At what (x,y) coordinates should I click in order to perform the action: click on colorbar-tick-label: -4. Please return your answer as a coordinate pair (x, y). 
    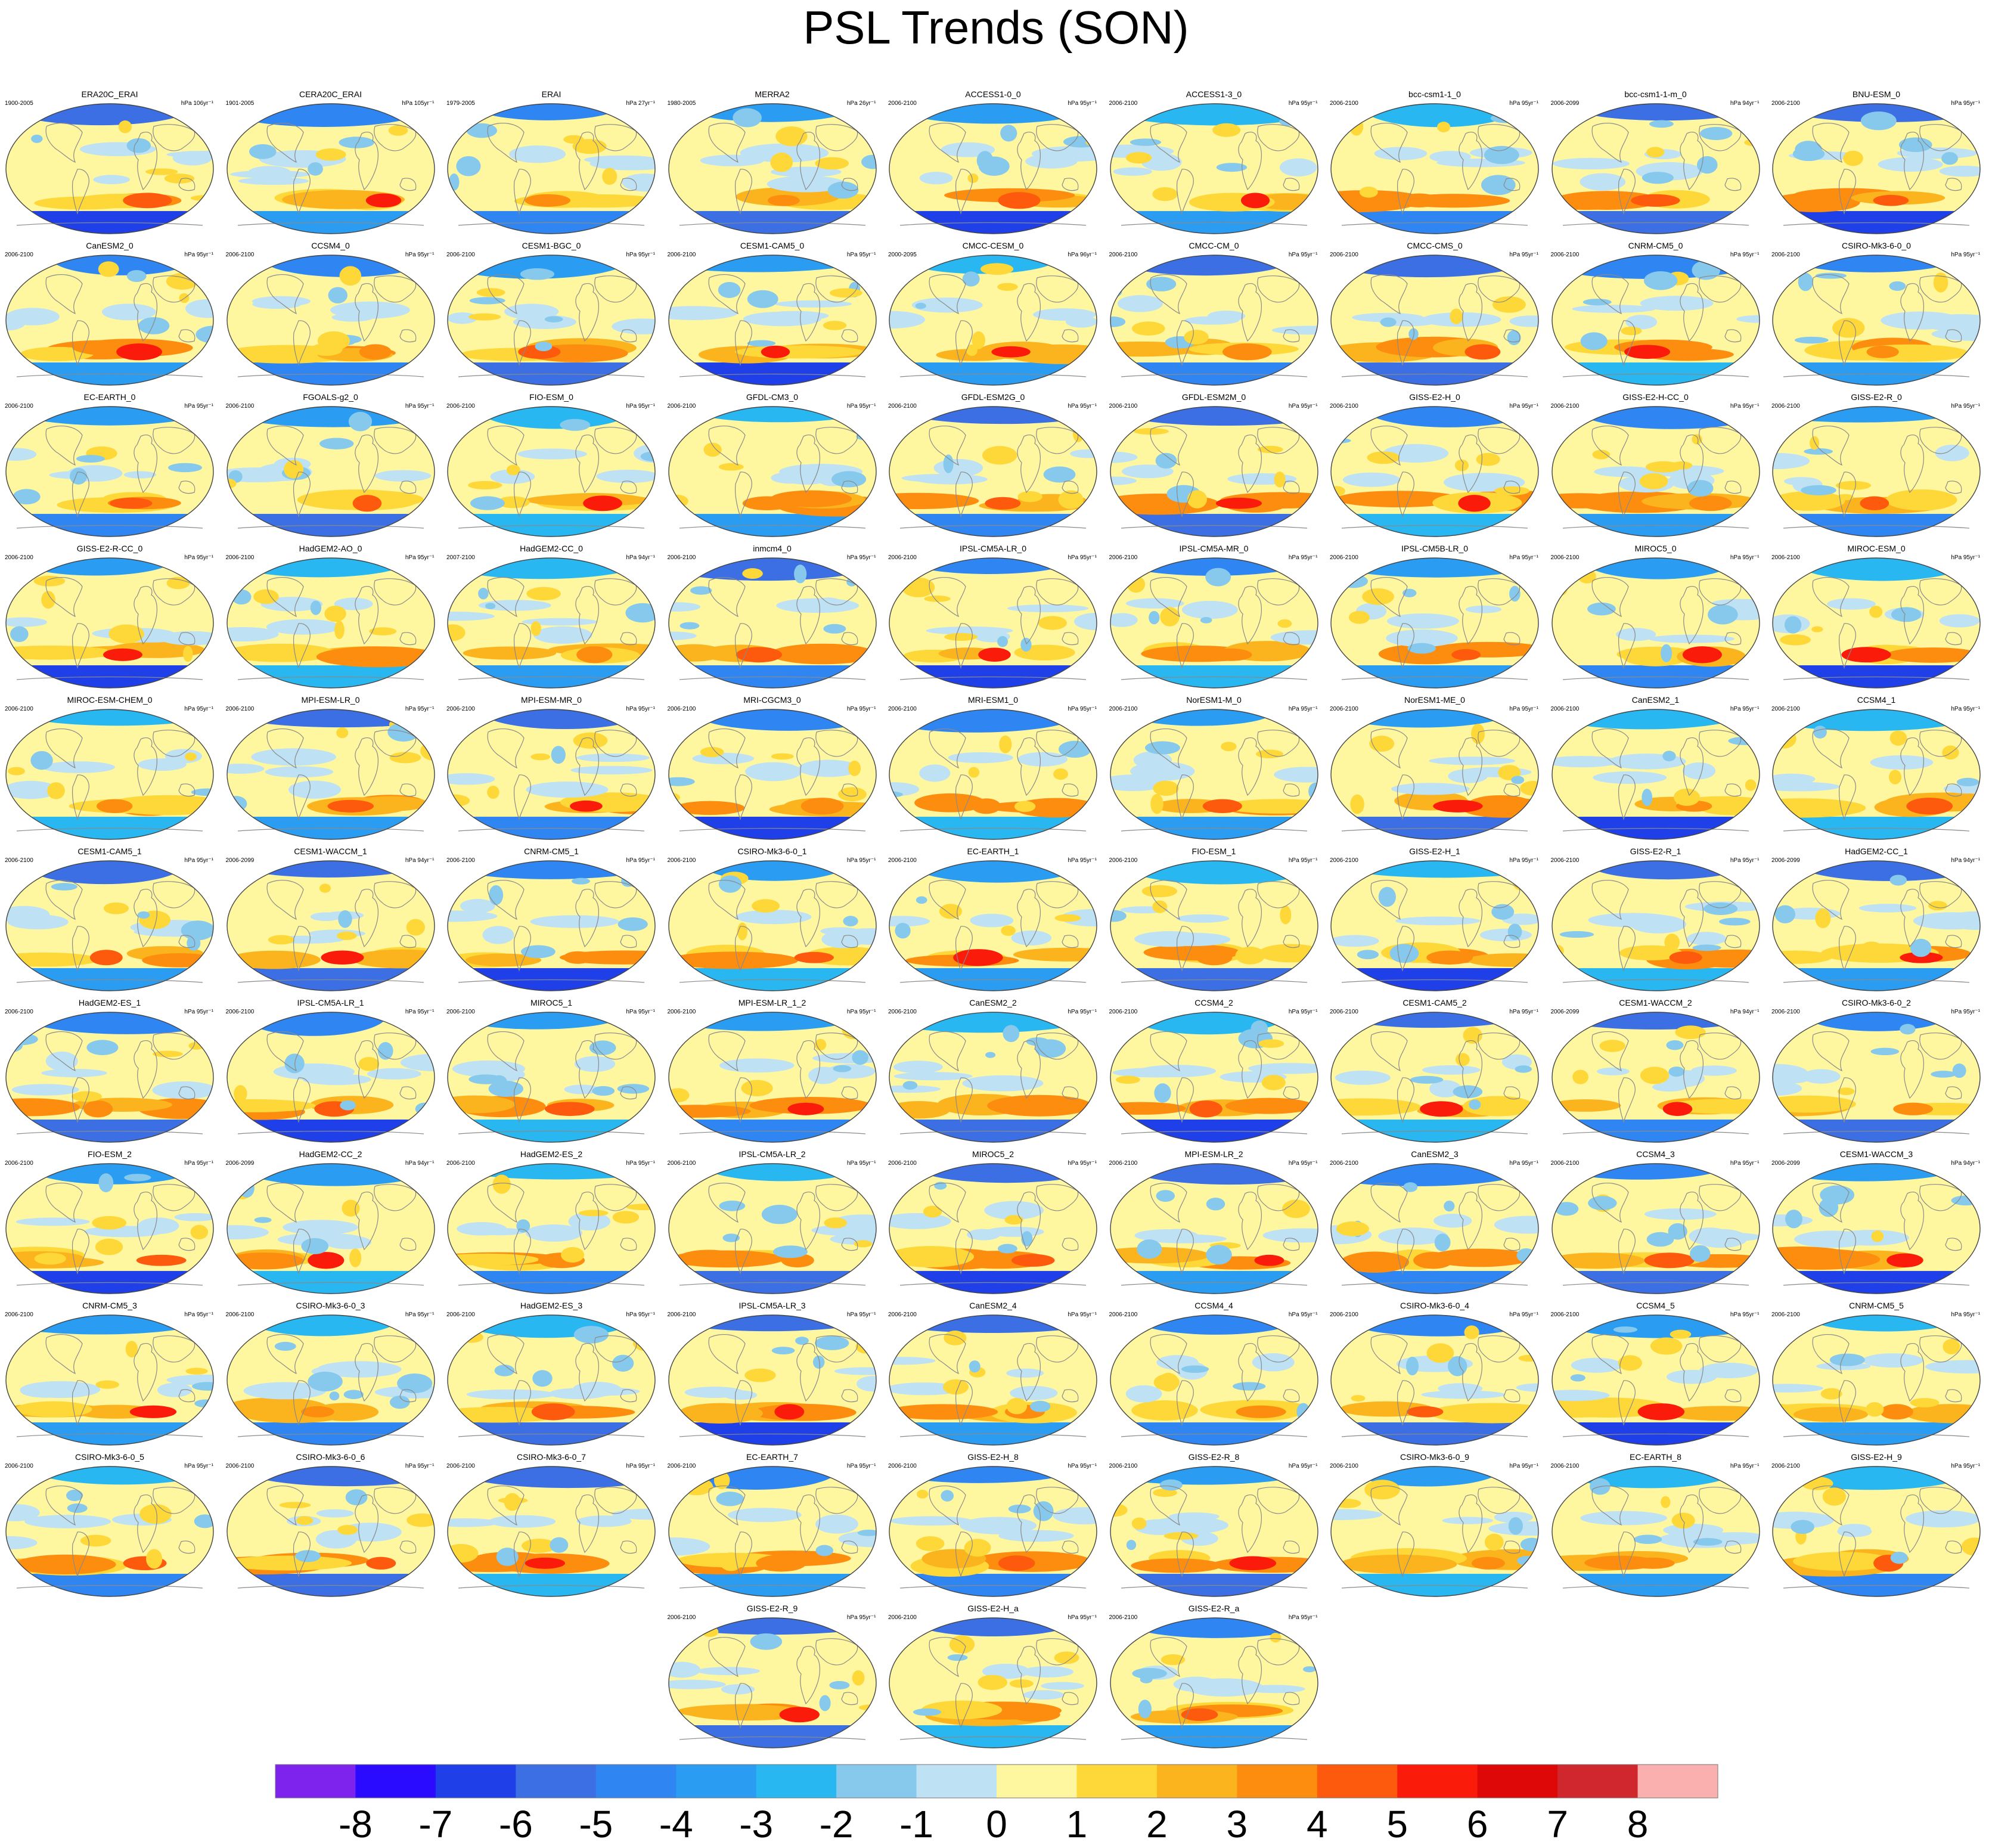
    Looking at the image, I should click on (676, 1822).